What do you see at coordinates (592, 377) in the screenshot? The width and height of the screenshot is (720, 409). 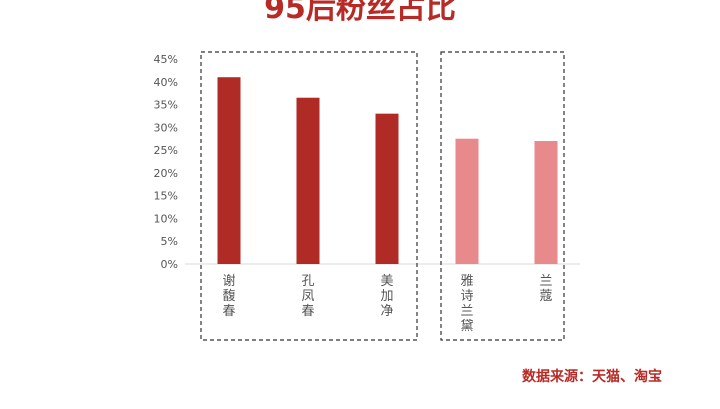 I see `data-source-note: 数据来源：天猫、淘宝` at bounding box center [592, 377].